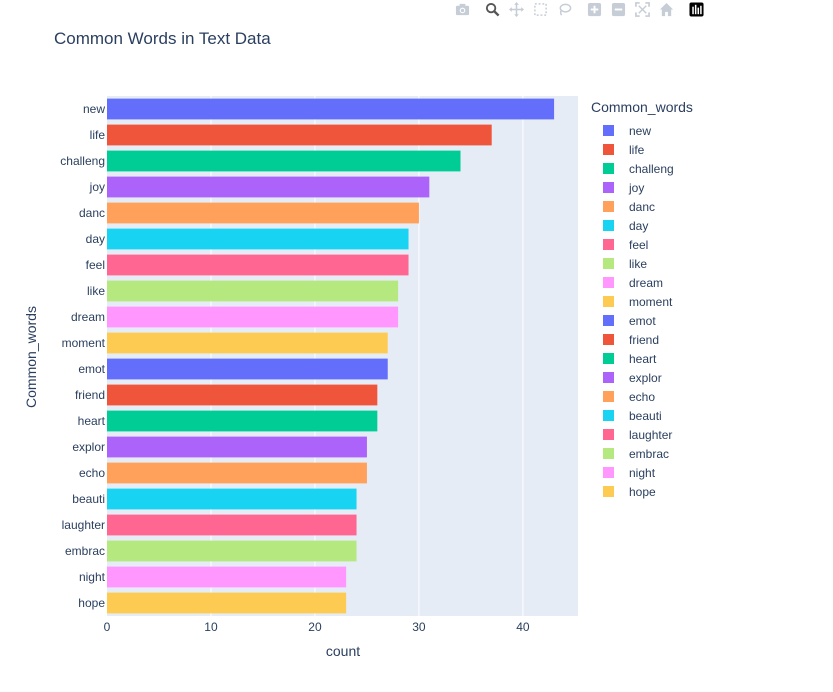 Image resolution: width=833 pixels, height=692 pixels. Describe the element at coordinates (83, 525) in the screenshot. I see `y-tick-label: laughter` at that location.